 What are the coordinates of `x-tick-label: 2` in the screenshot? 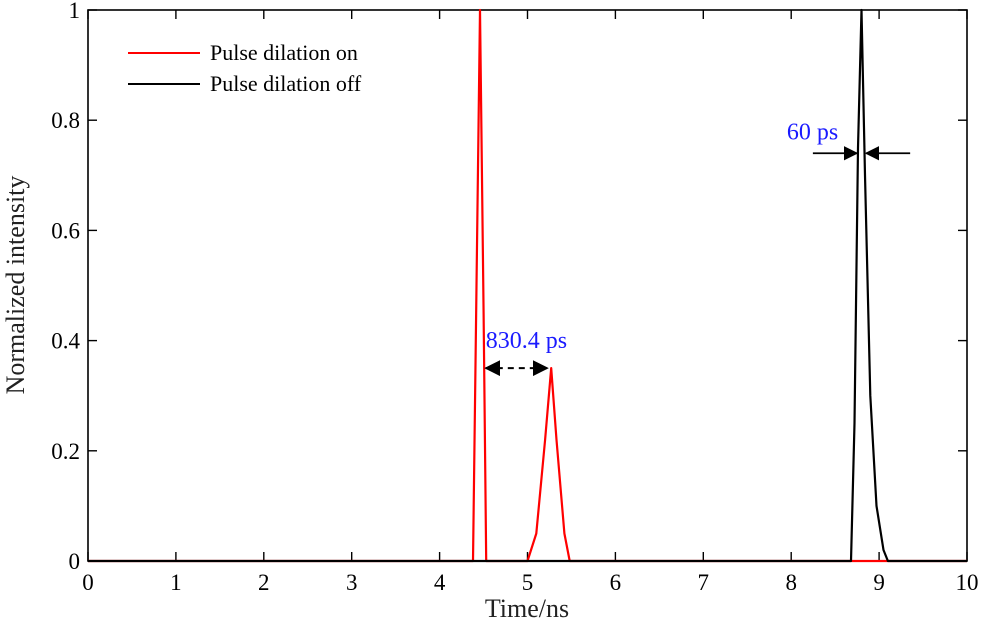 It's located at (264, 582).